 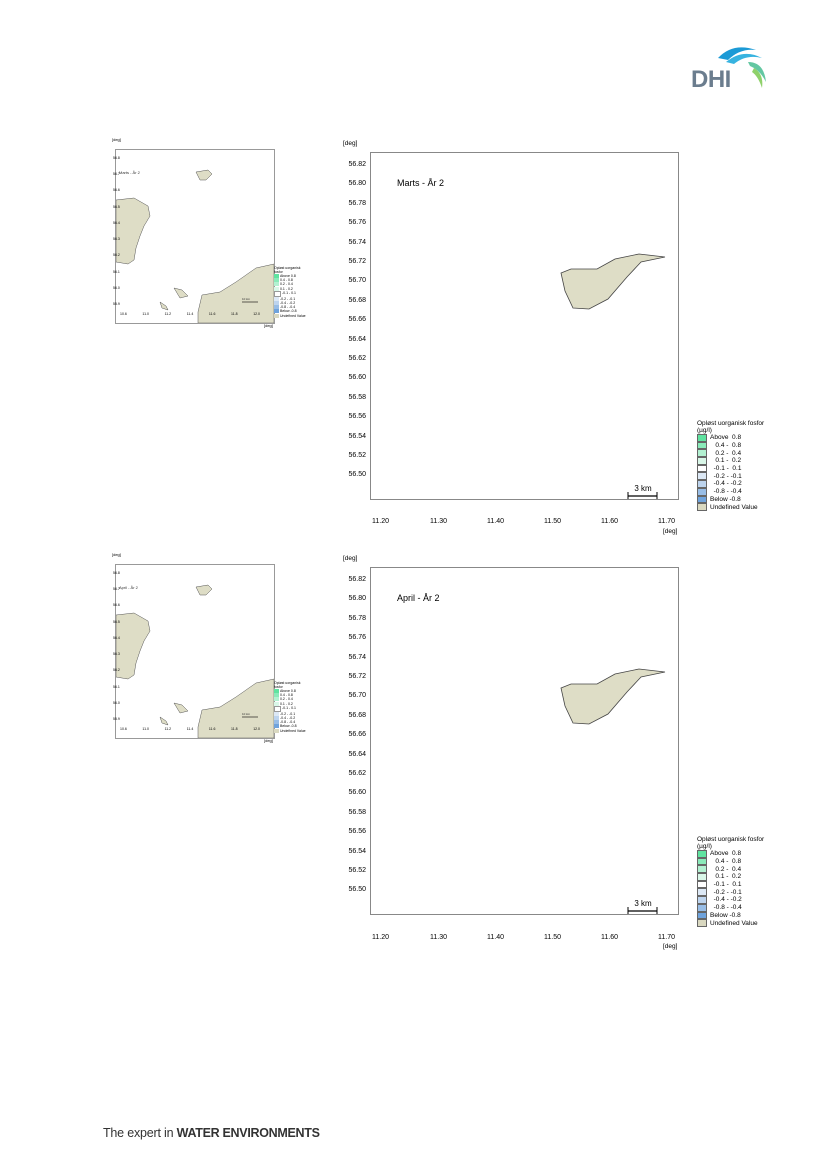 What do you see at coordinates (357, 164) in the screenshot?
I see `y-tick-label: 56.82` at bounding box center [357, 164].